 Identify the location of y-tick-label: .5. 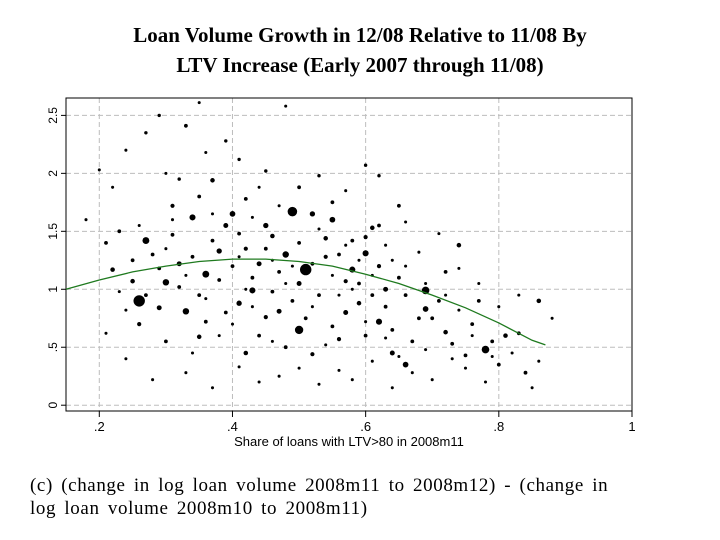
(53, 347).